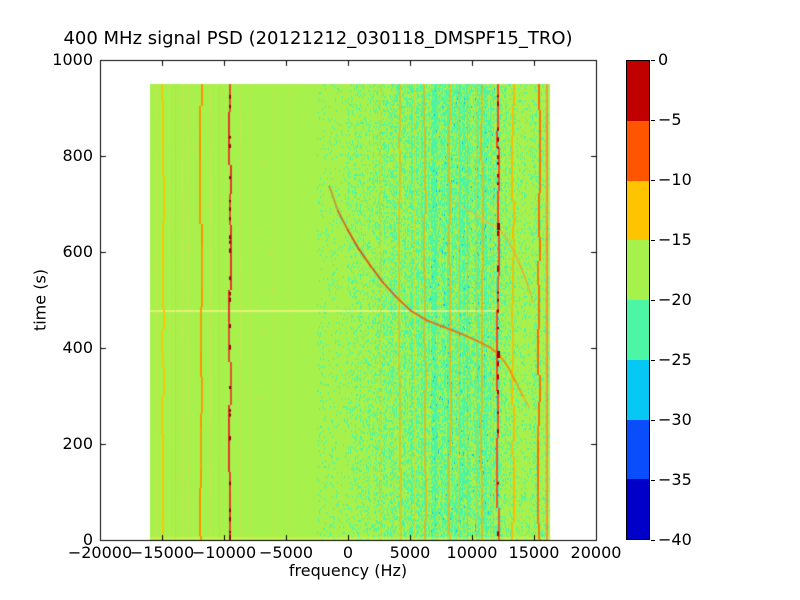  I want to click on x-tick-label: 0, so click(348, 552).